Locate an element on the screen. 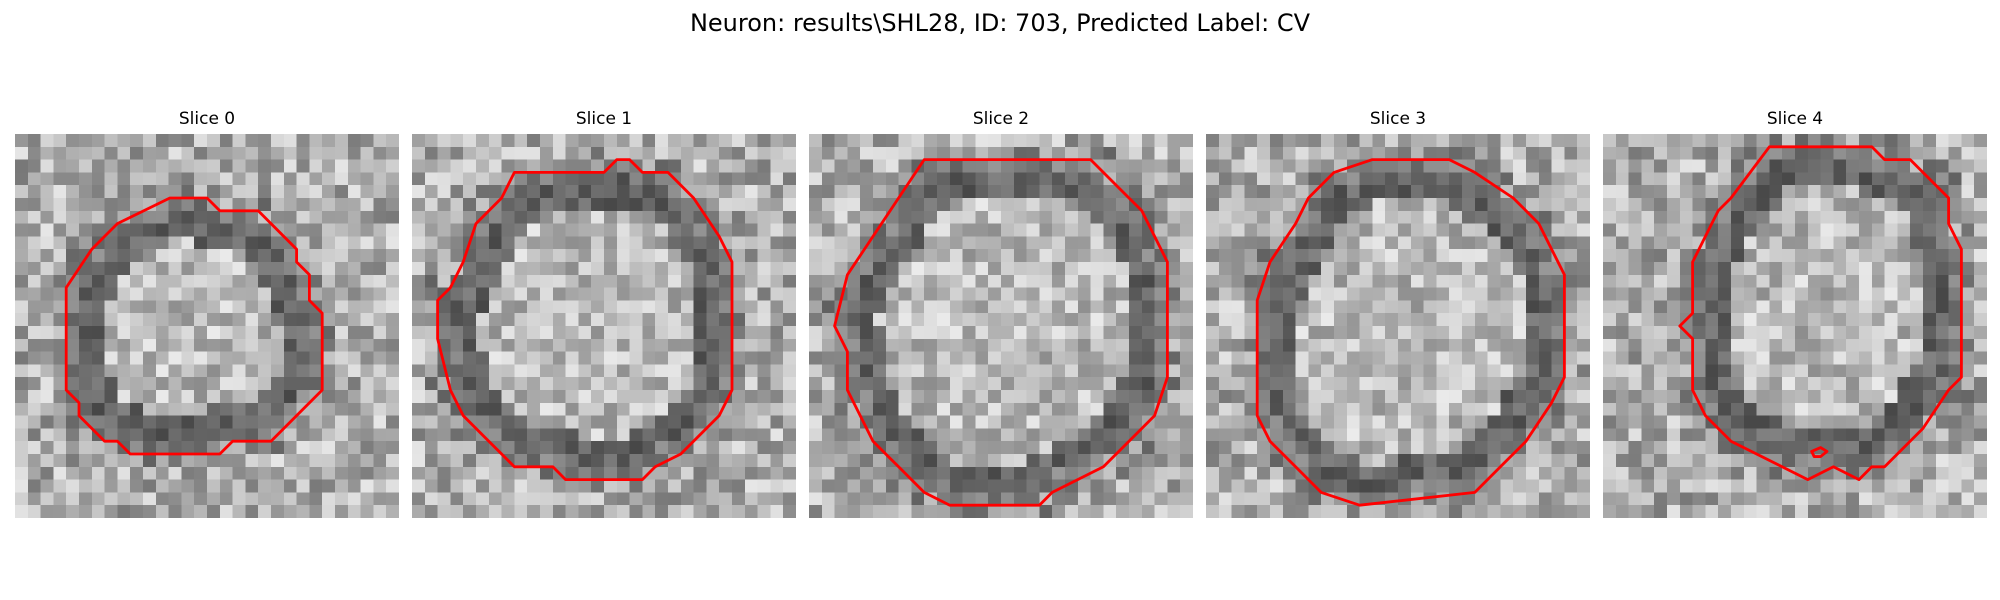 The image size is (2000, 600). slice-title: Slice 1 is located at coordinates (604, 119).